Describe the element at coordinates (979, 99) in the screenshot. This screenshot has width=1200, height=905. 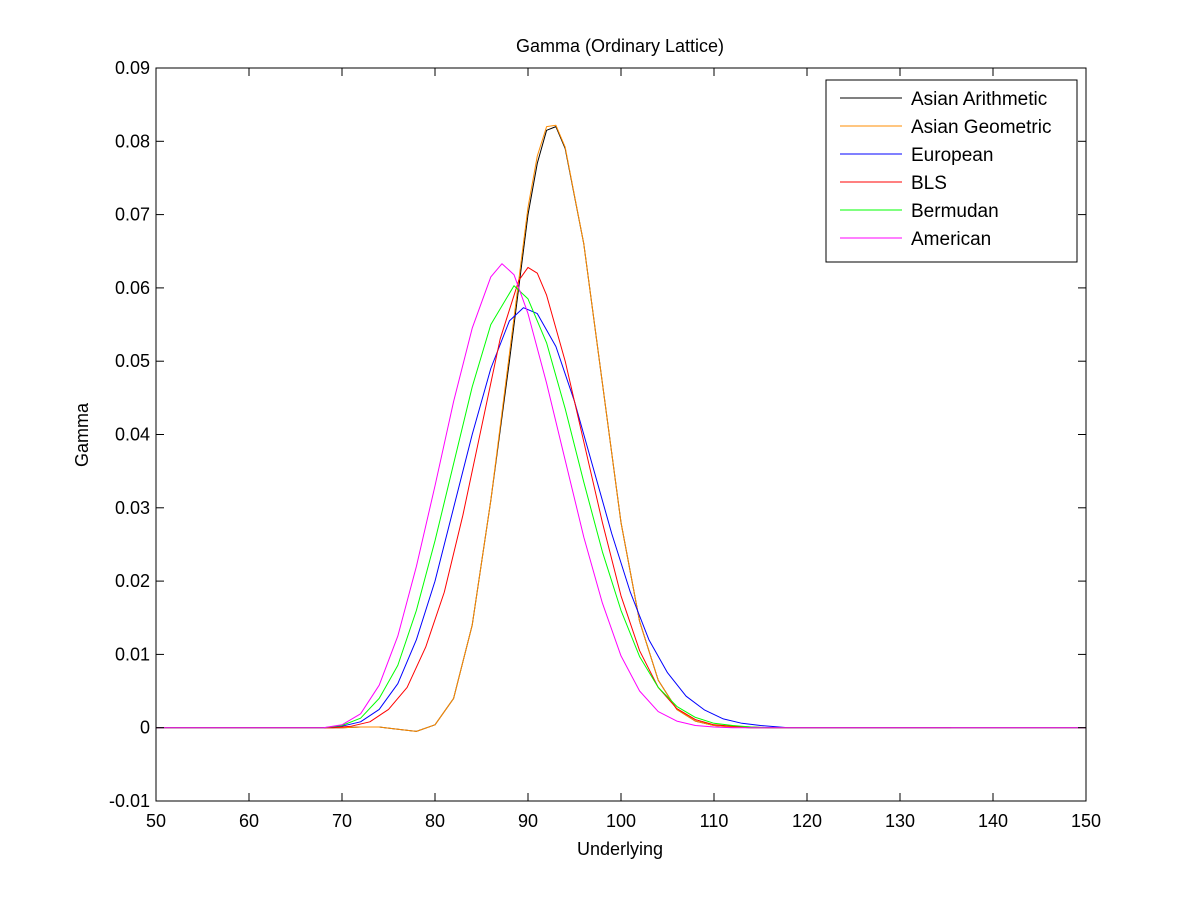
I see `legend-label: Asian Arithmetic` at that location.